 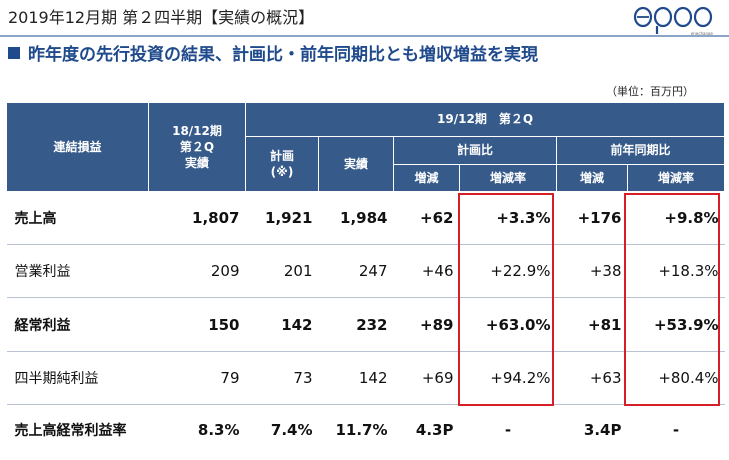 I want to click on row-label: 売上高経常利益率, so click(x=70, y=430).